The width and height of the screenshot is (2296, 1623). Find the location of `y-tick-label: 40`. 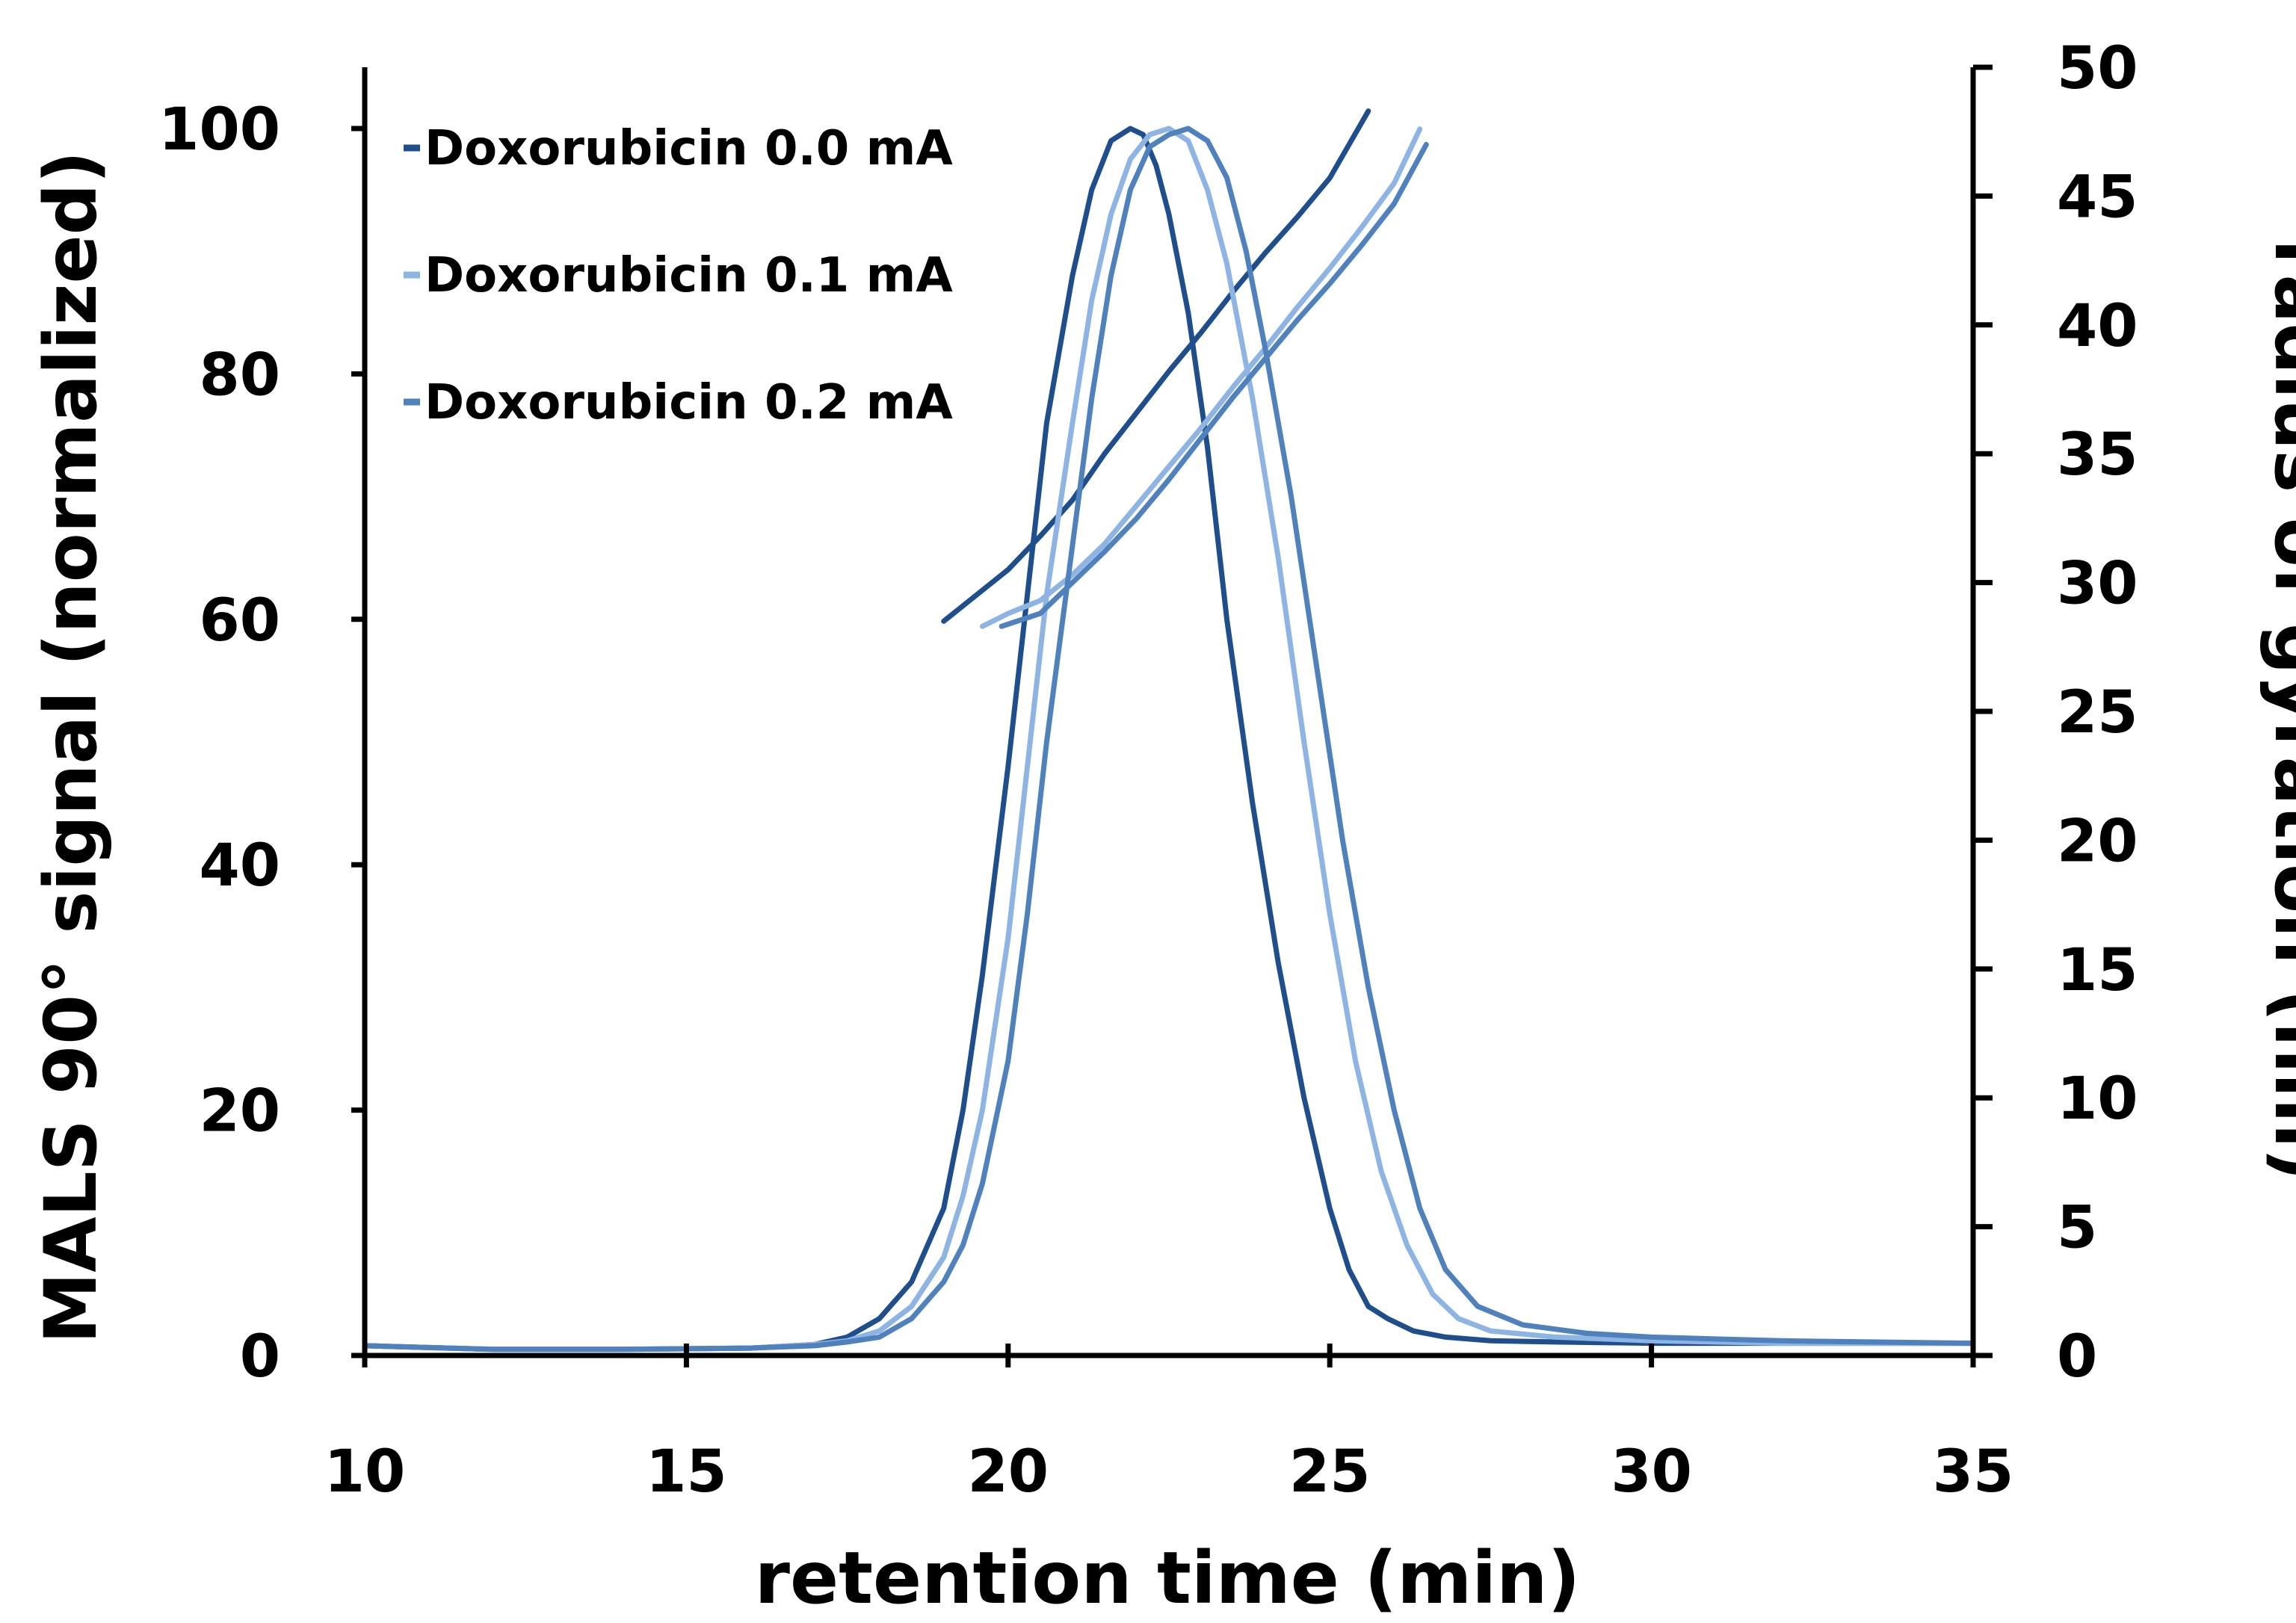

y-tick-label: 40 is located at coordinates (240, 866).